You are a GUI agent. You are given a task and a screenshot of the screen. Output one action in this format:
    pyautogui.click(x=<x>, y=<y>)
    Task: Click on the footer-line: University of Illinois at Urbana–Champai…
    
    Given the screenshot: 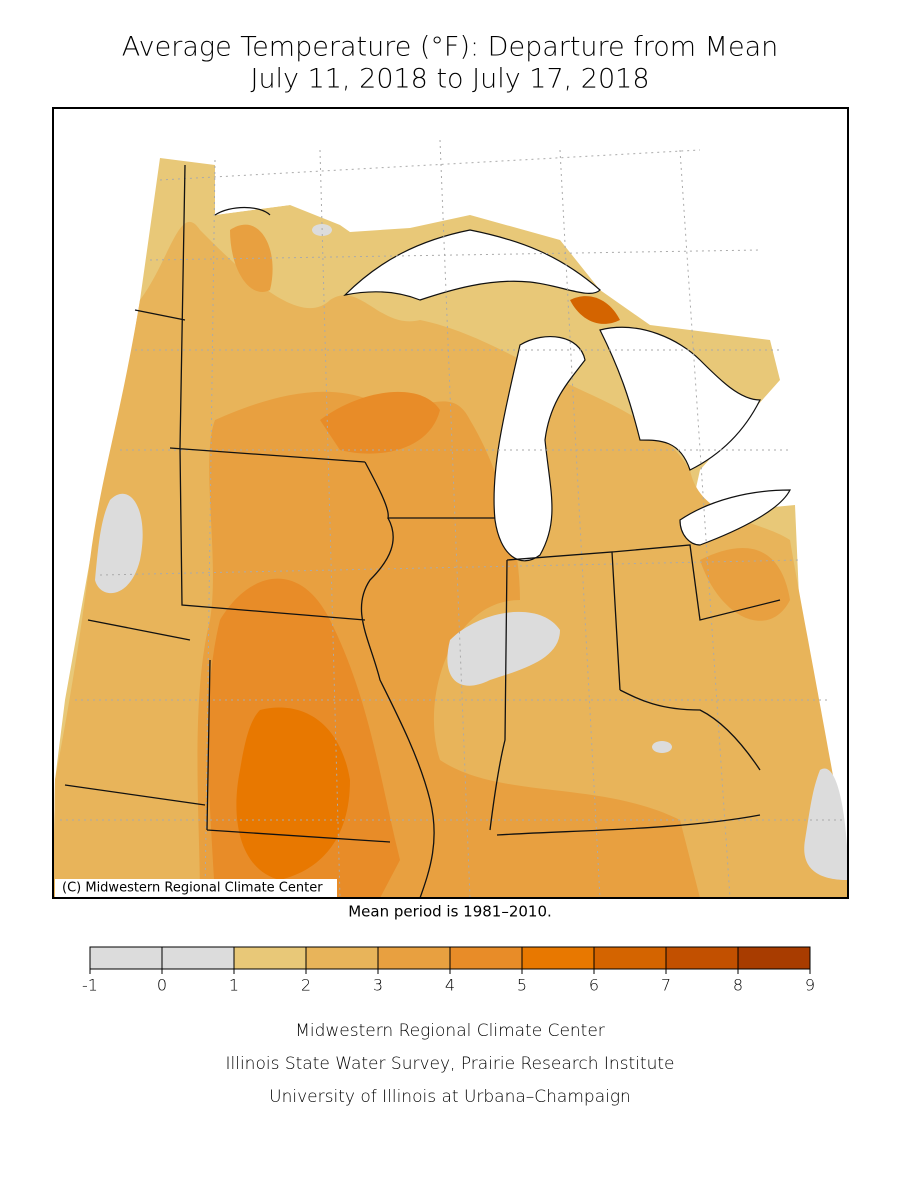 What is the action you would take?
    pyautogui.click(x=450, y=1097)
    